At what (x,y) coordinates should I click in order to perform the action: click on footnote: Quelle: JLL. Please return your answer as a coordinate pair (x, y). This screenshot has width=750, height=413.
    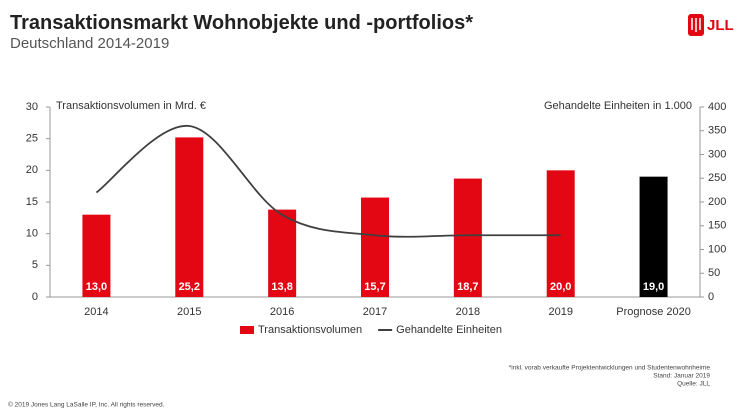
    Looking at the image, I should click on (693, 384).